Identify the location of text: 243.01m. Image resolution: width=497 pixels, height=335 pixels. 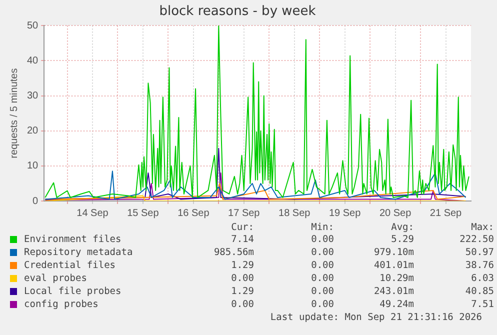
(393, 292).